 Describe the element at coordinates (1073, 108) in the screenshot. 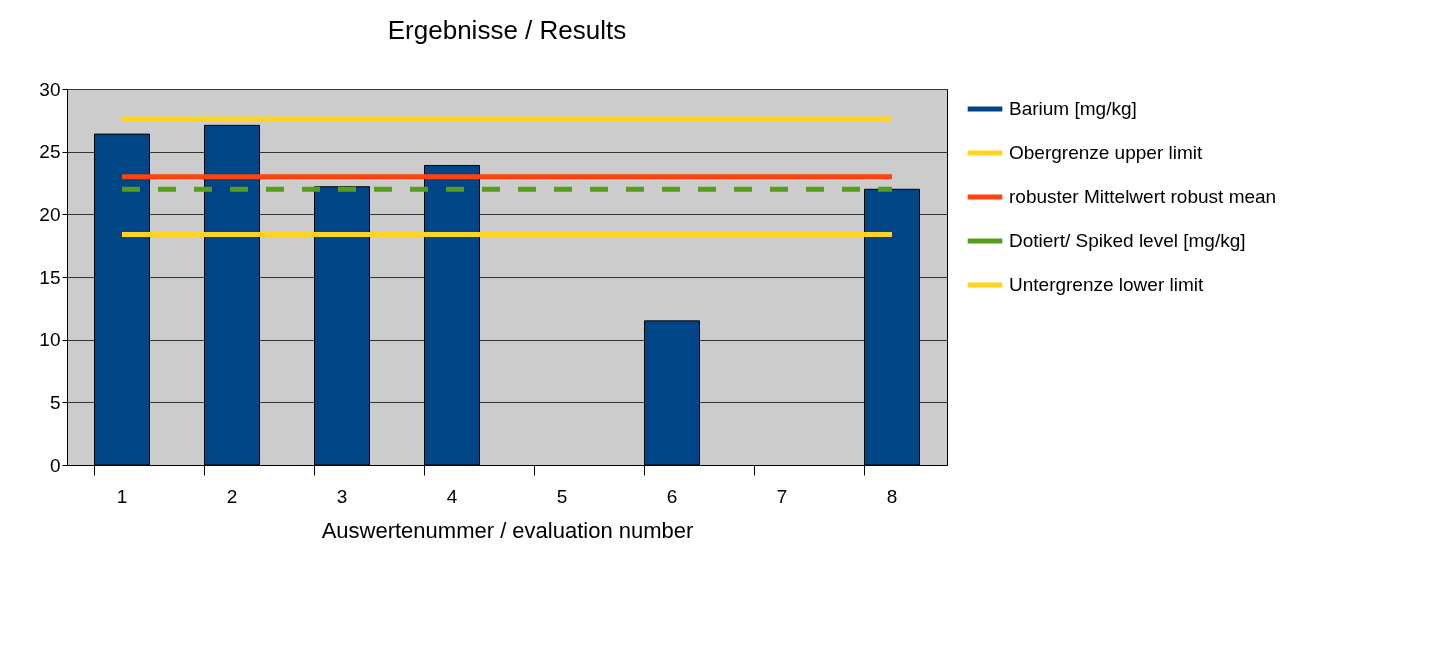

I see `legend-label: Barium [mg/kg]` at that location.